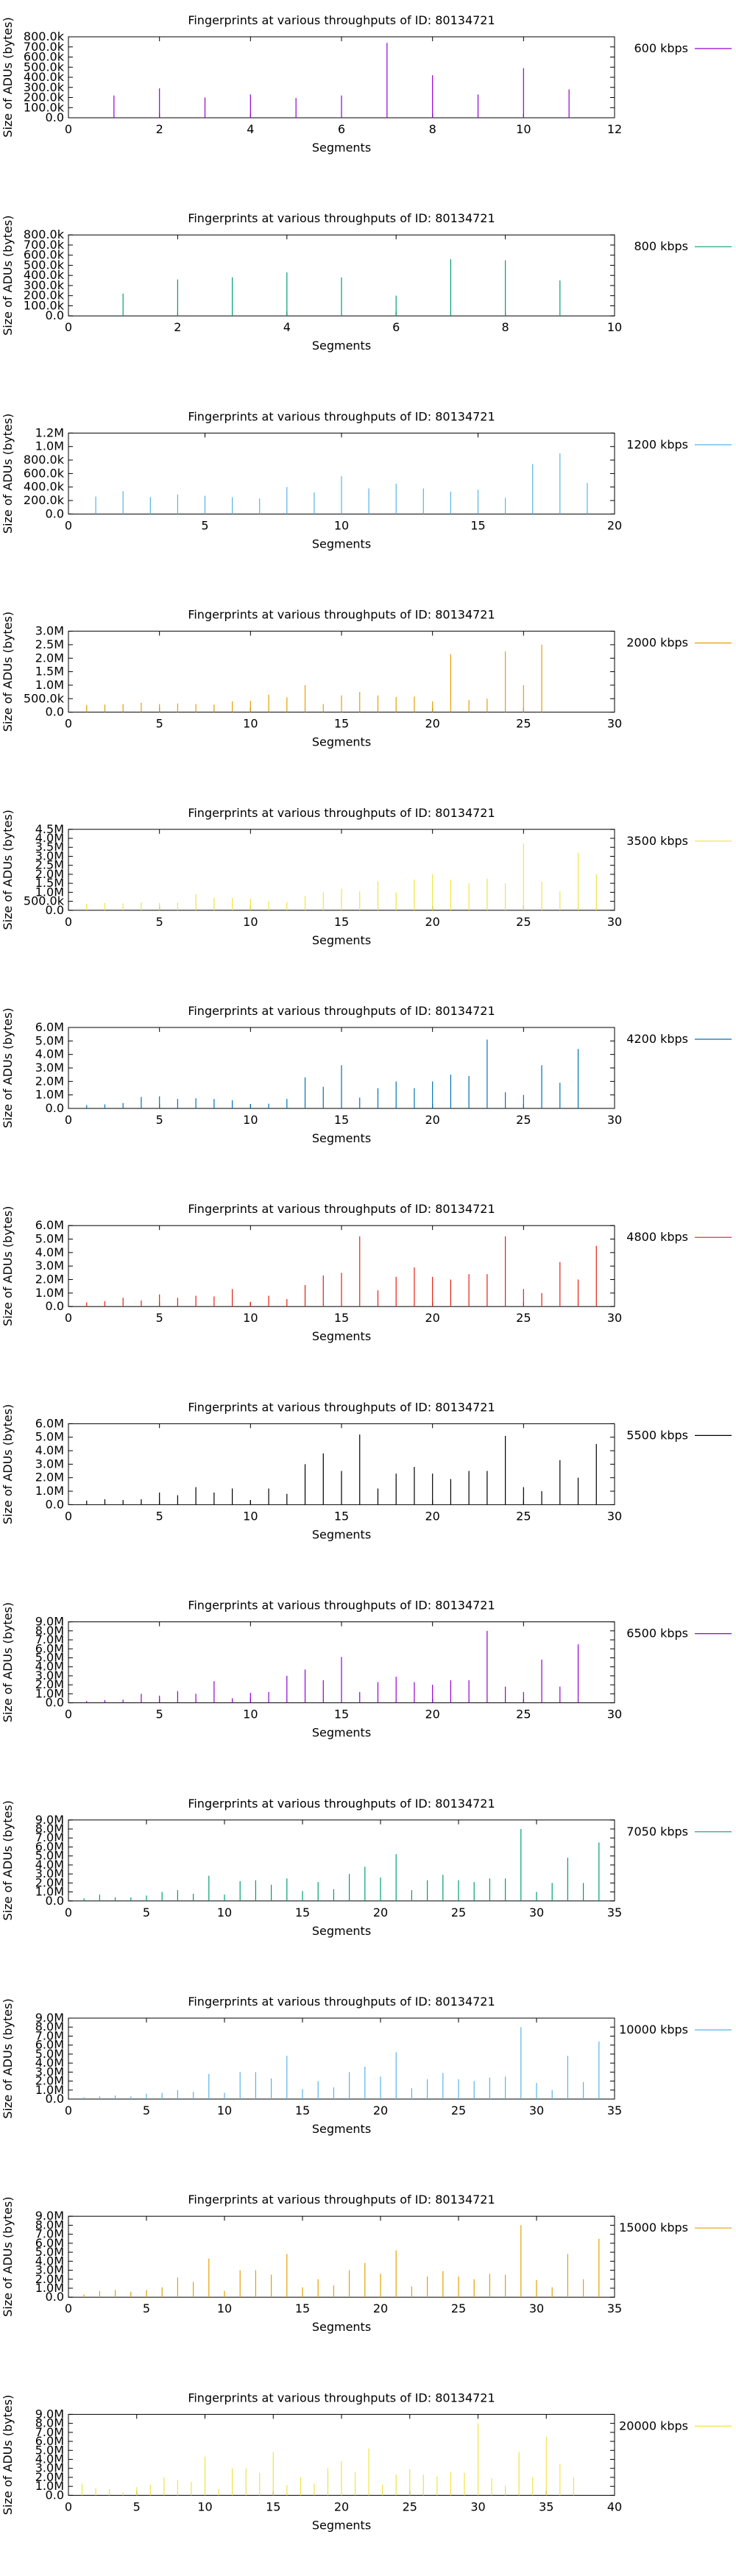  I want to click on y-tick-label: 2.5M, so click(50, 865).